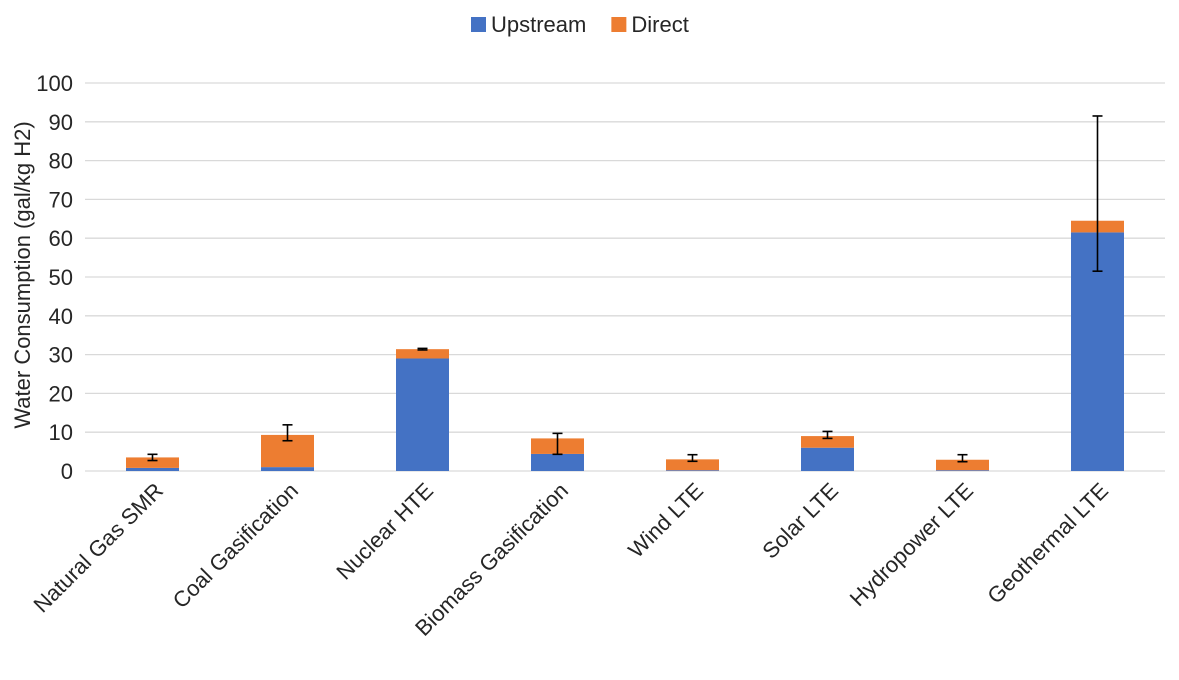 The image size is (1179, 680). What do you see at coordinates (61, 277) in the screenshot?
I see `y-tick-label: 50` at bounding box center [61, 277].